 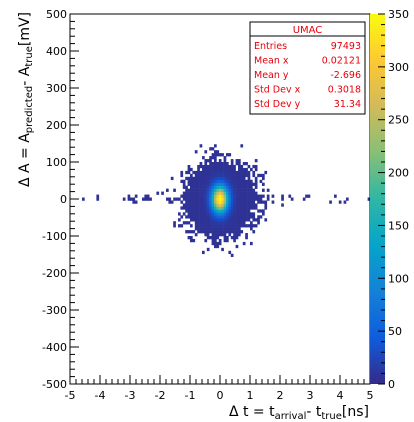 What do you see at coordinates (398, 120) in the screenshot?
I see `z-tick-label-5: 250` at bounding box center [398, 120].